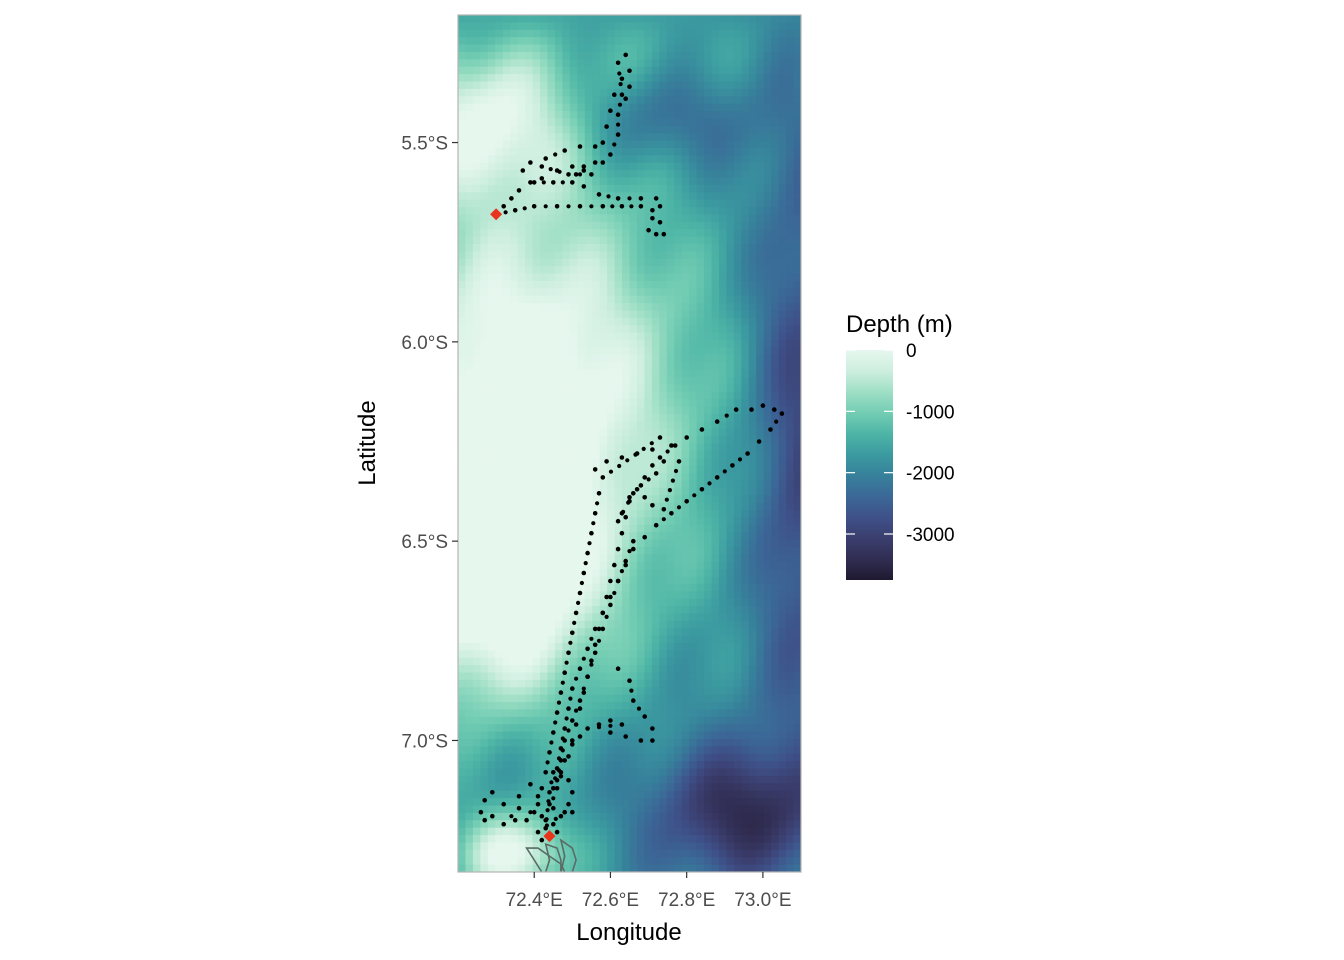  I want to click on depth-legend: Depth (m) 0 -1000 -2000 -3000, so click(900, 445).